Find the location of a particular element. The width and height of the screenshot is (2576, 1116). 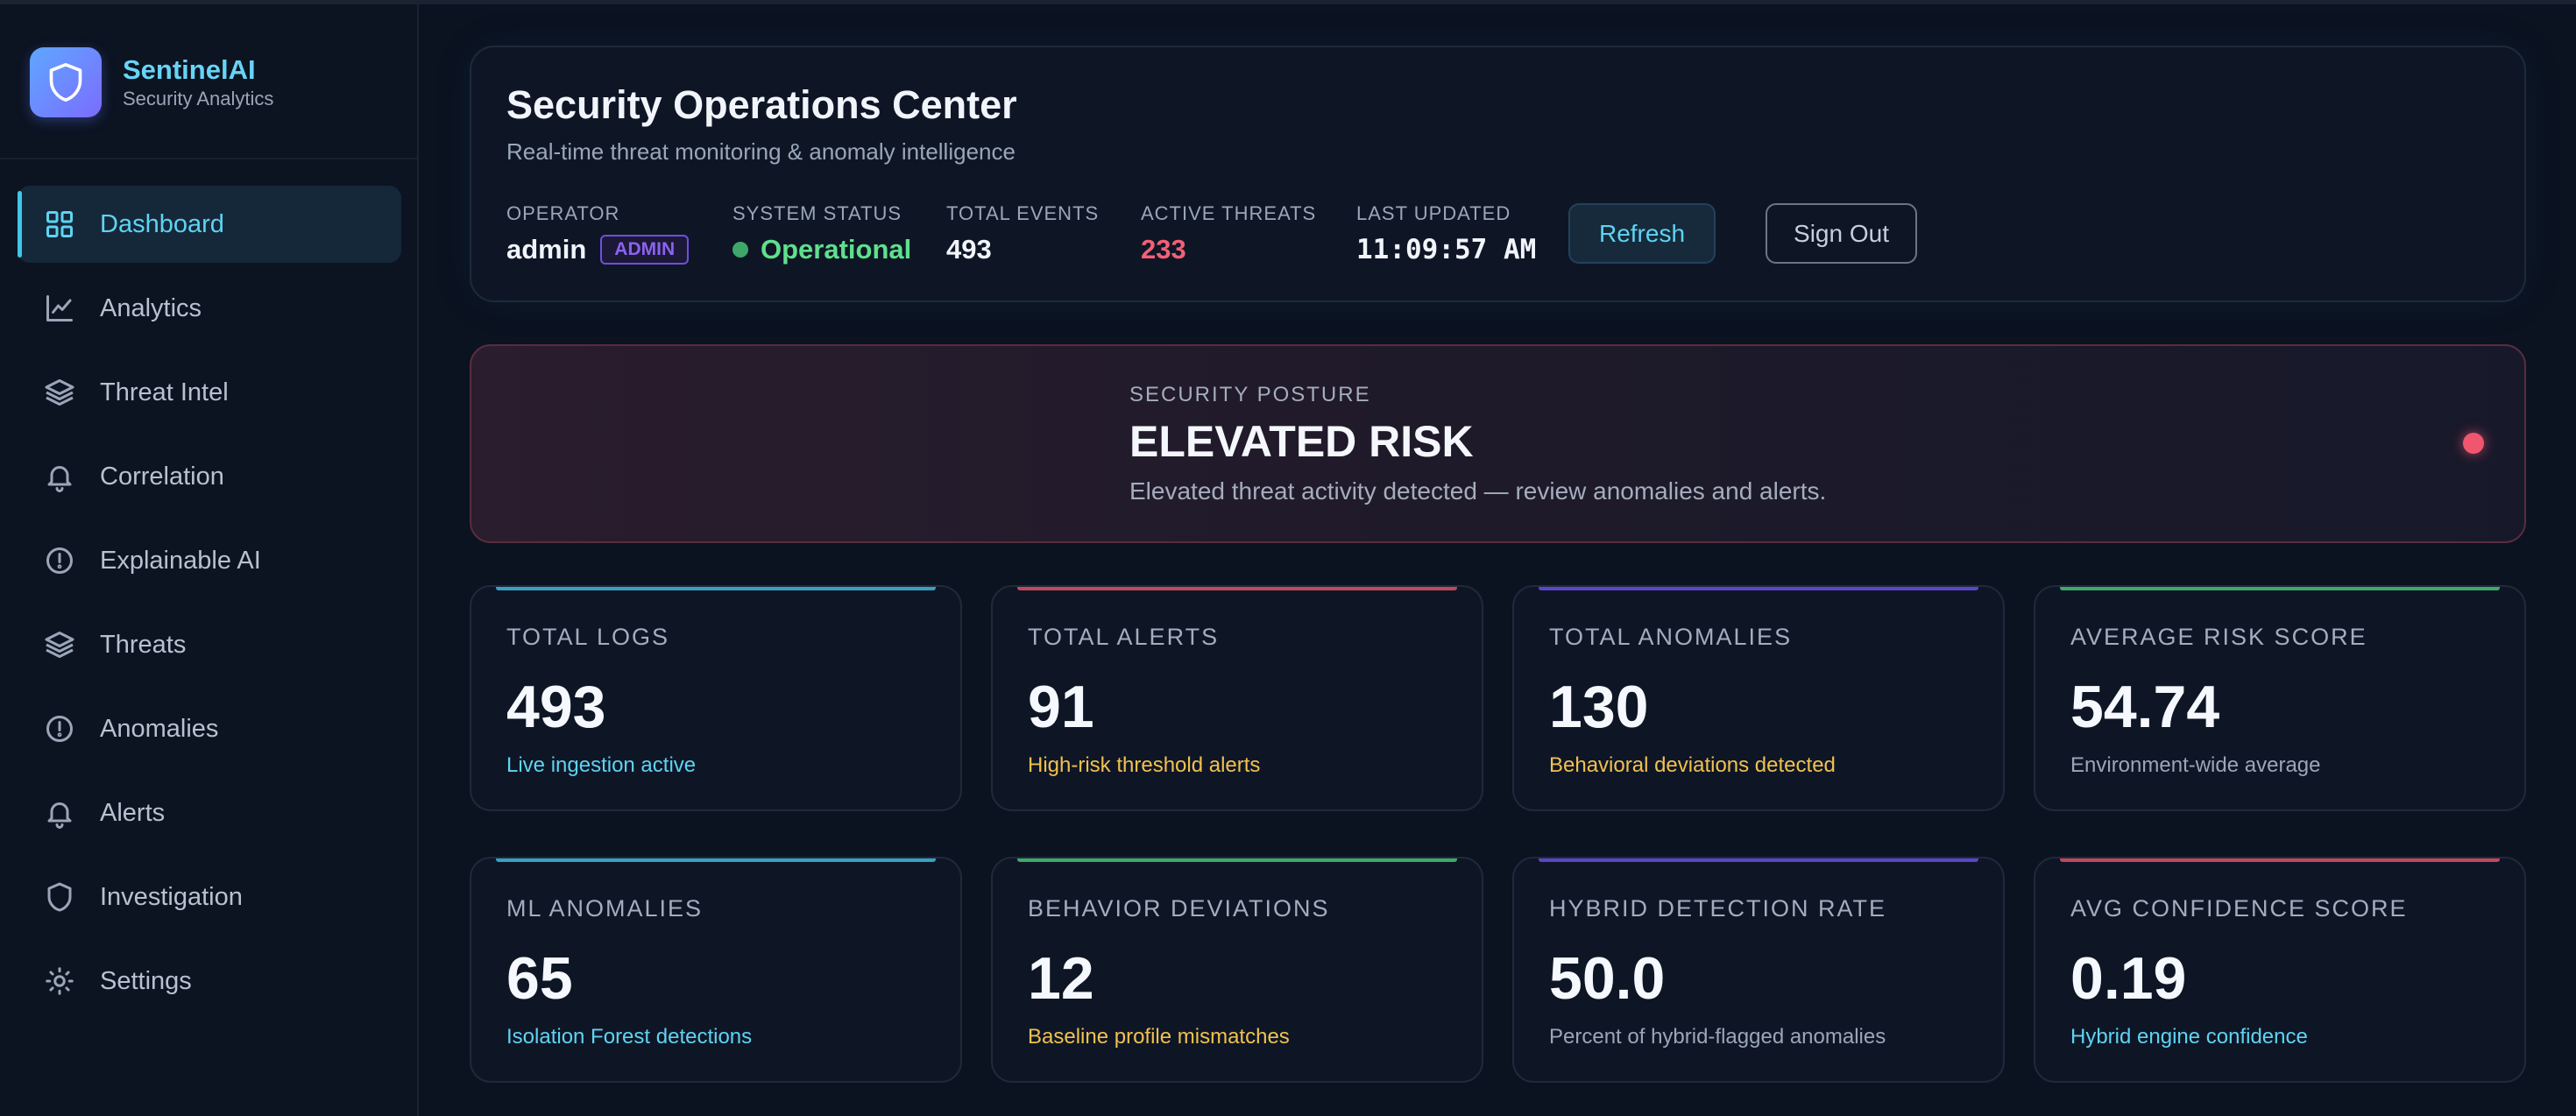

sign-out-button: Sign Out is located at coordinates (1841, 233).